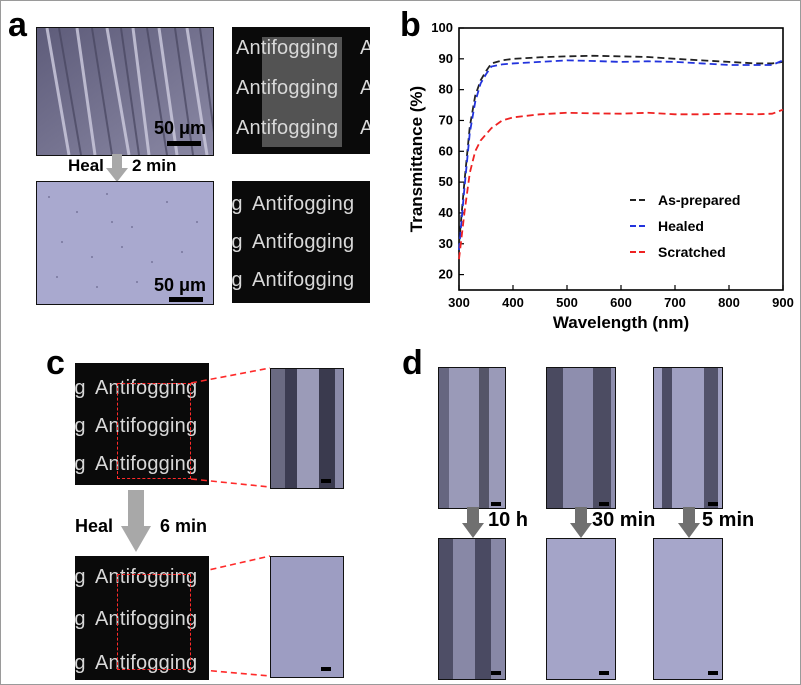 The height and width of the screenshot is (685, 801). Describe the element at coordinates (117, 168) in the screenshot. I see `heal-arrow-a` at that location.